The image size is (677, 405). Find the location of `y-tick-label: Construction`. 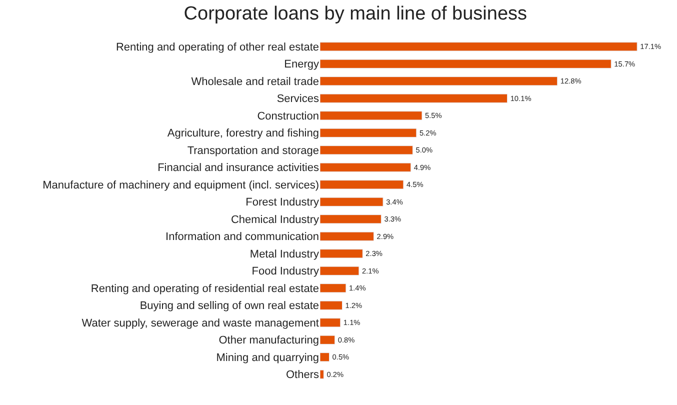

y-tick-label: Construction is located at coordinates (288, 116).